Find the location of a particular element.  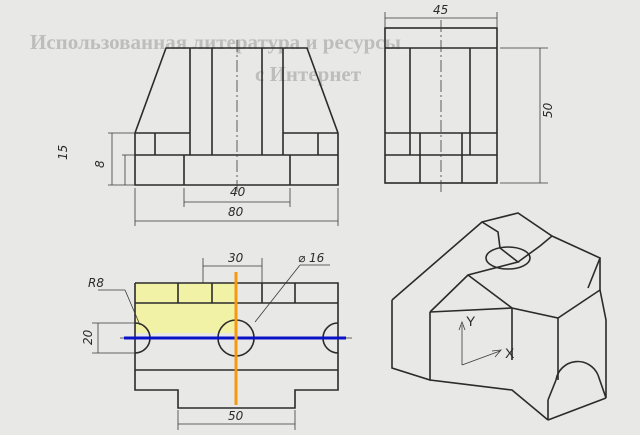

dim-label-80: 80 is located at coordinates (236, 212).